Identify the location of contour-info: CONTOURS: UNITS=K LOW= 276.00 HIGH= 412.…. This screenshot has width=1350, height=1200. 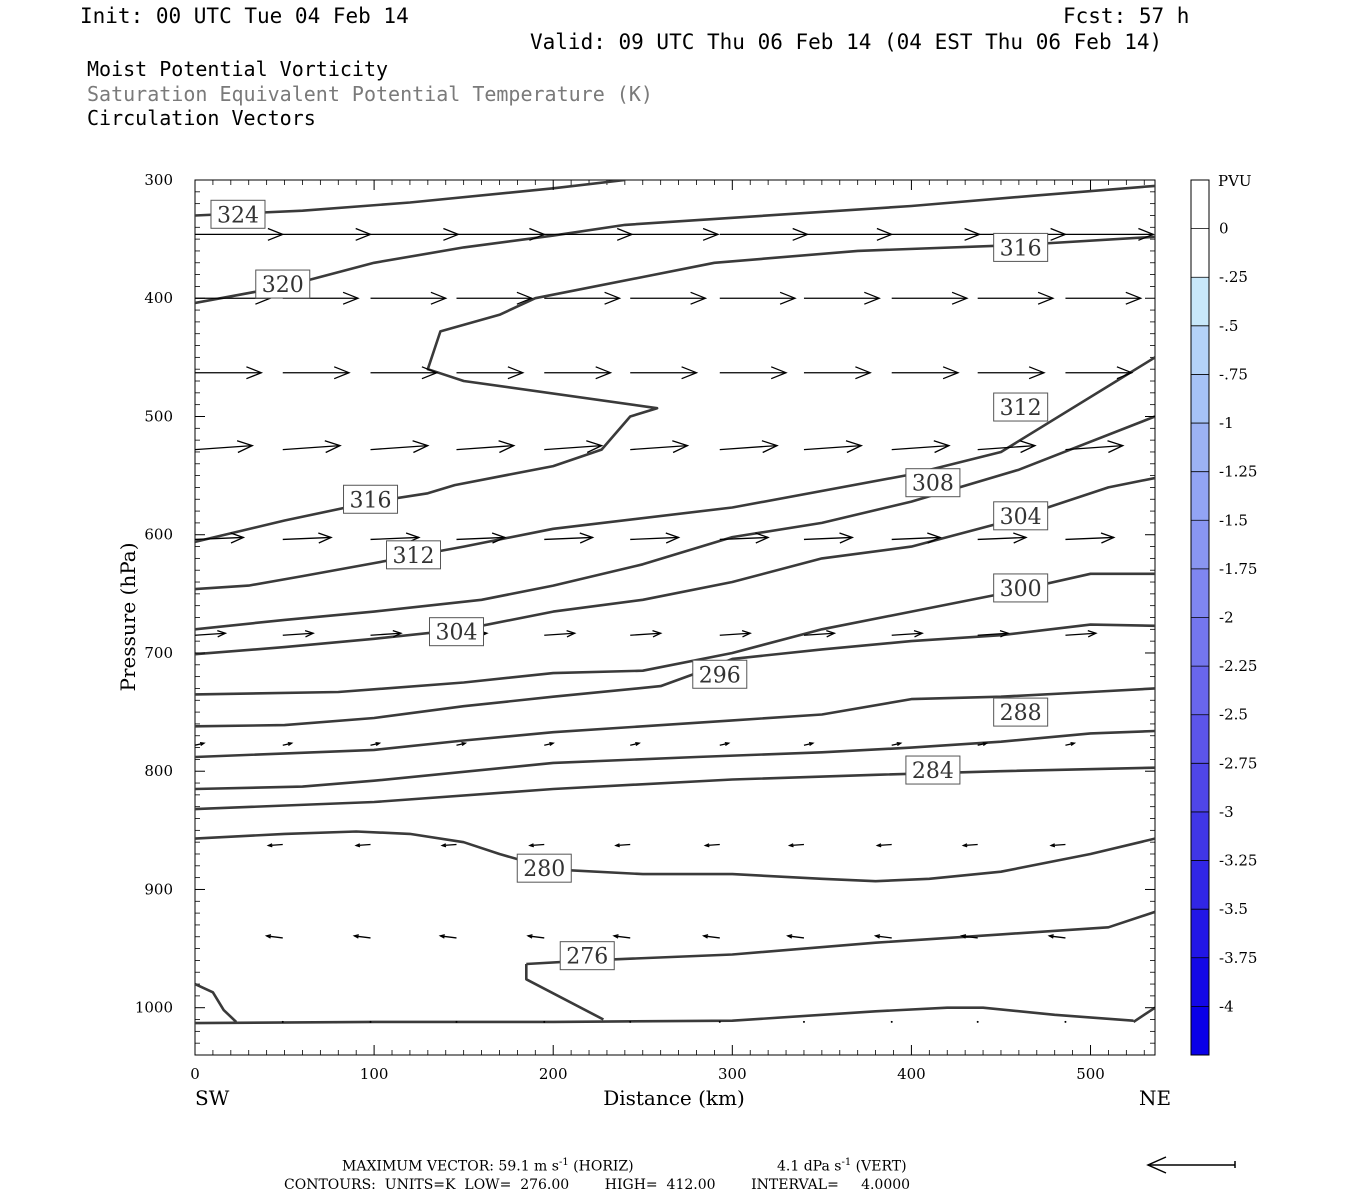
(597, 1185).